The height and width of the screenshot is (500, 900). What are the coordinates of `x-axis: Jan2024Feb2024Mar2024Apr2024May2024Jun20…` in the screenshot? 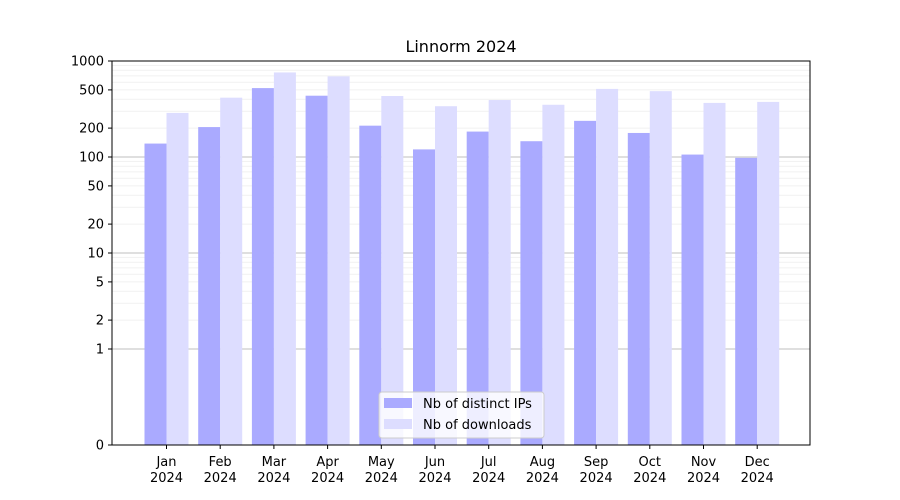 It's located at (462, 465).